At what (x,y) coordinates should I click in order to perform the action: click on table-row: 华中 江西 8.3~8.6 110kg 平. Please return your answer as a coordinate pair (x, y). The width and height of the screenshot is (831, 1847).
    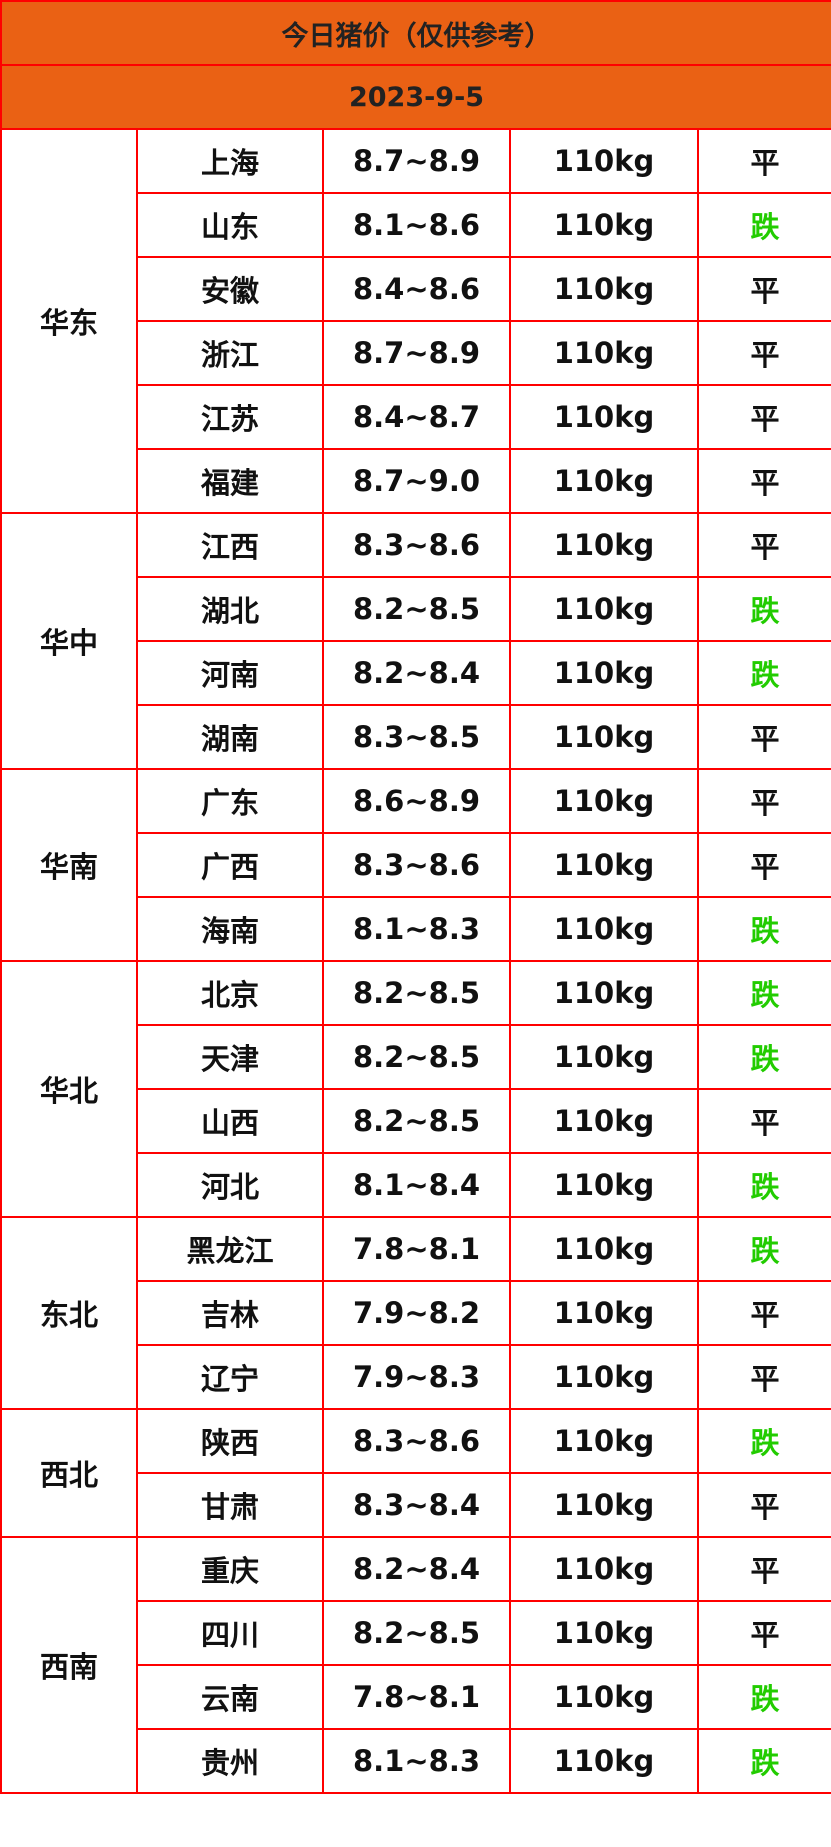
    Looking at the image, I should click on (415, 641).